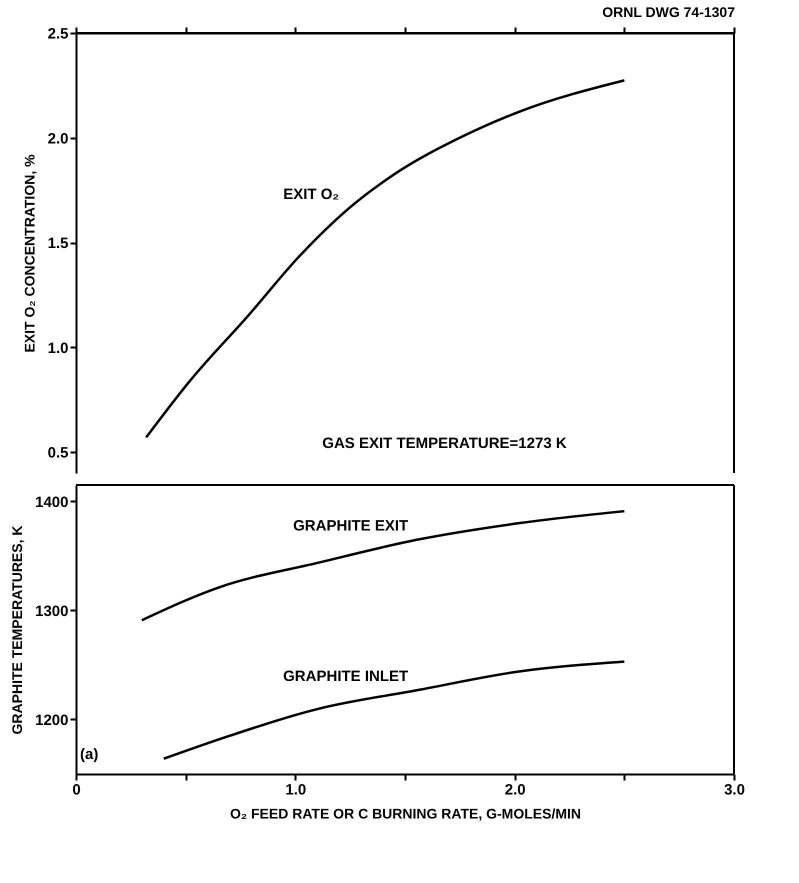 The height and width of the screenshot is (883, 799). What do you see at coordinates (350, 526) in the screenshot?
I see `series-label: GRAPHITE EXIT` at bounding box center [350, 526].